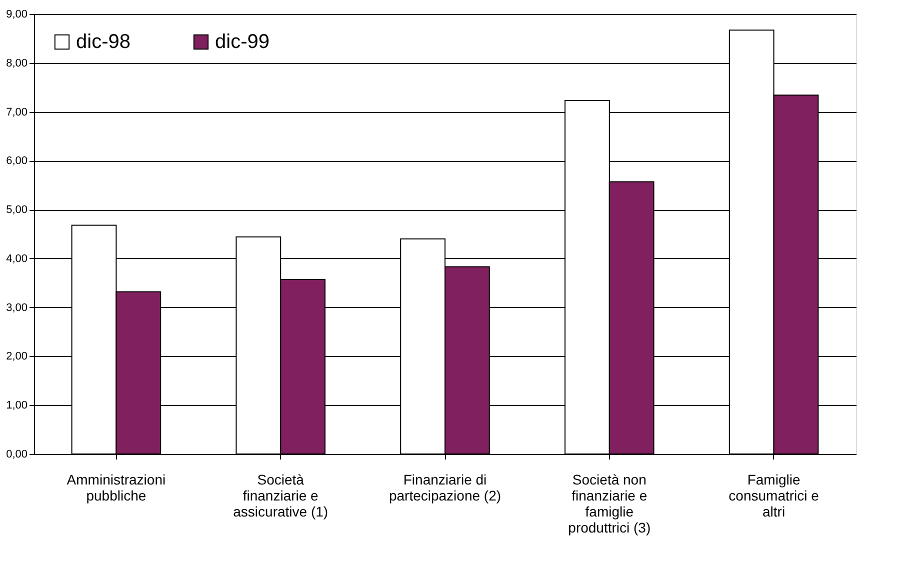  Describe the element at coordinates (17, 112) in the screenshot. I see `y-tick-label: 7,00` at that location.